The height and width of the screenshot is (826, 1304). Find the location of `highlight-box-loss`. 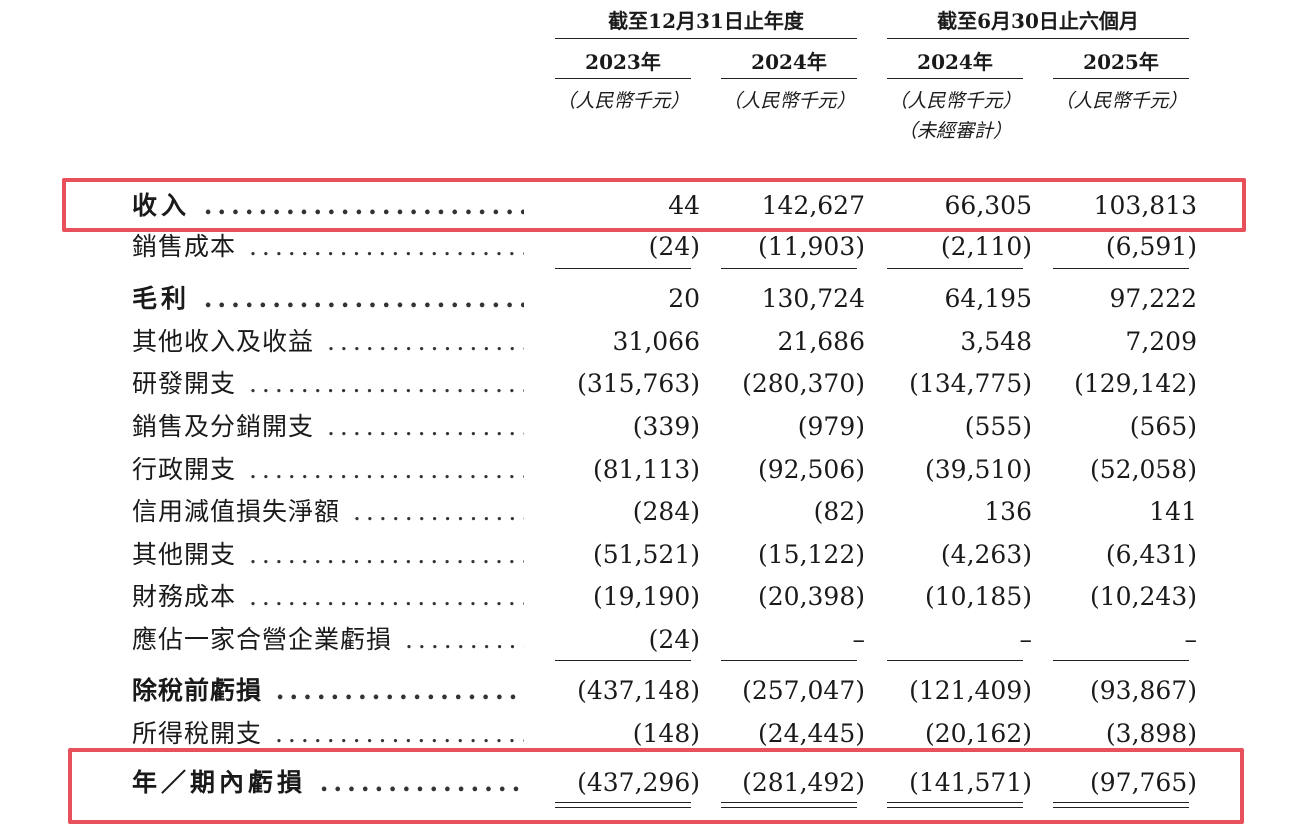

highlight-box-loss is located at coordinates (656, 786).